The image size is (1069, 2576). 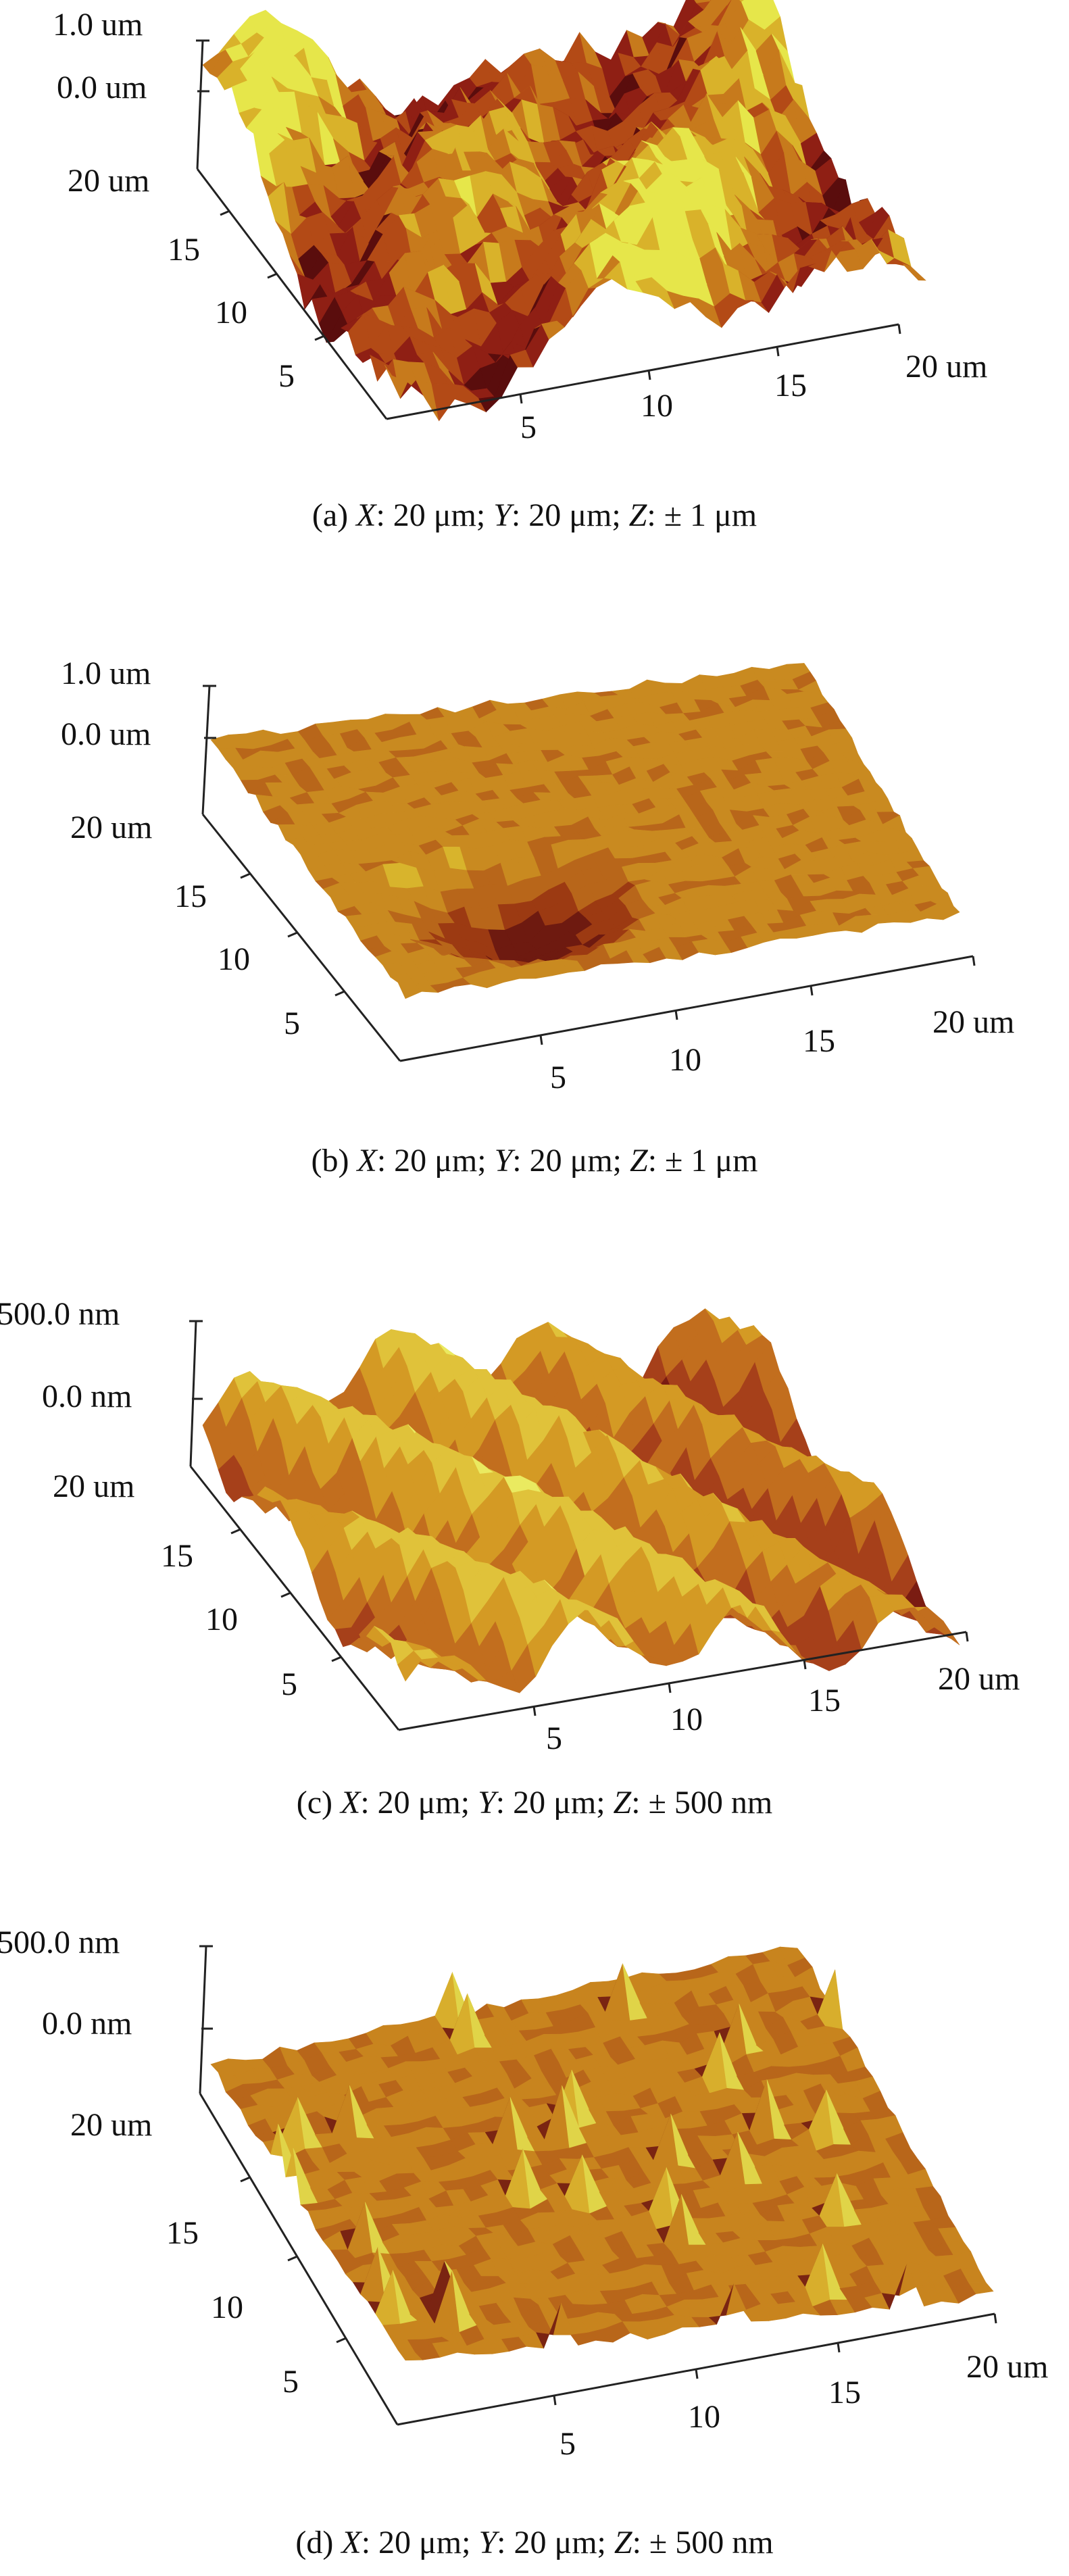 What do you see at coordinates (585, 831) in the screenshot?
I see `surface-b` at bounding box center [585, 831].